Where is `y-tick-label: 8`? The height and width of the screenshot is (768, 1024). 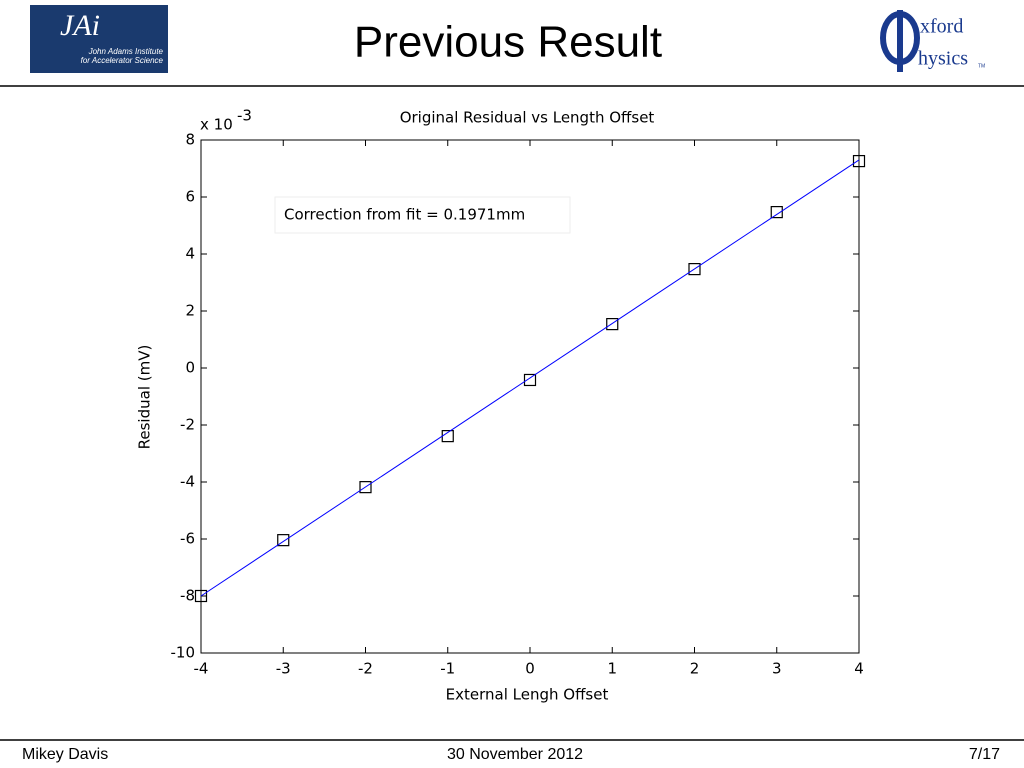
y-tick-label: 8 is located at coordinates (190, 140).